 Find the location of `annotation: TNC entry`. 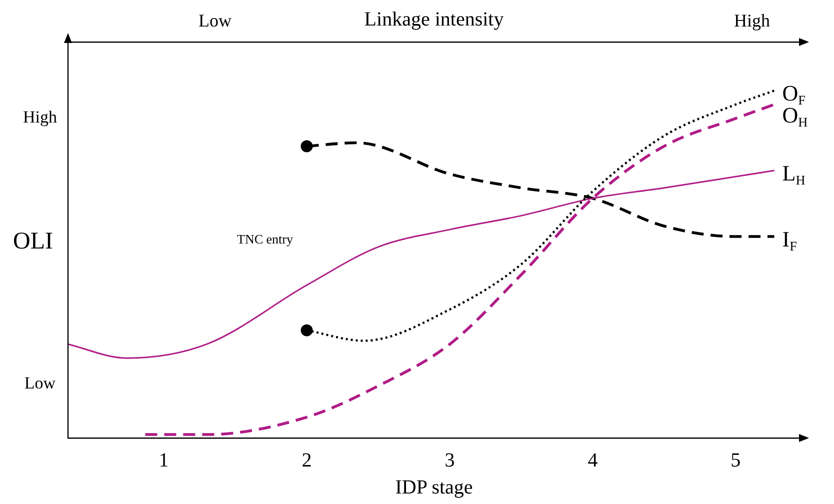

annotation: TNC entry is located at coordinates (265, 238).